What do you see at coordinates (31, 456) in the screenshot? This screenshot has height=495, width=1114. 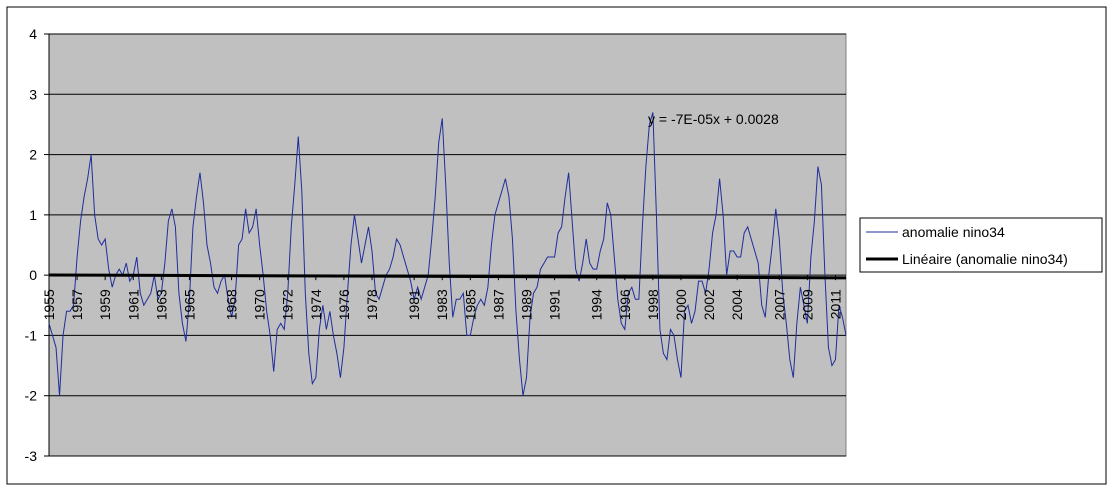 I see `y-tick-label: -3` at bounding box center [31, 456].